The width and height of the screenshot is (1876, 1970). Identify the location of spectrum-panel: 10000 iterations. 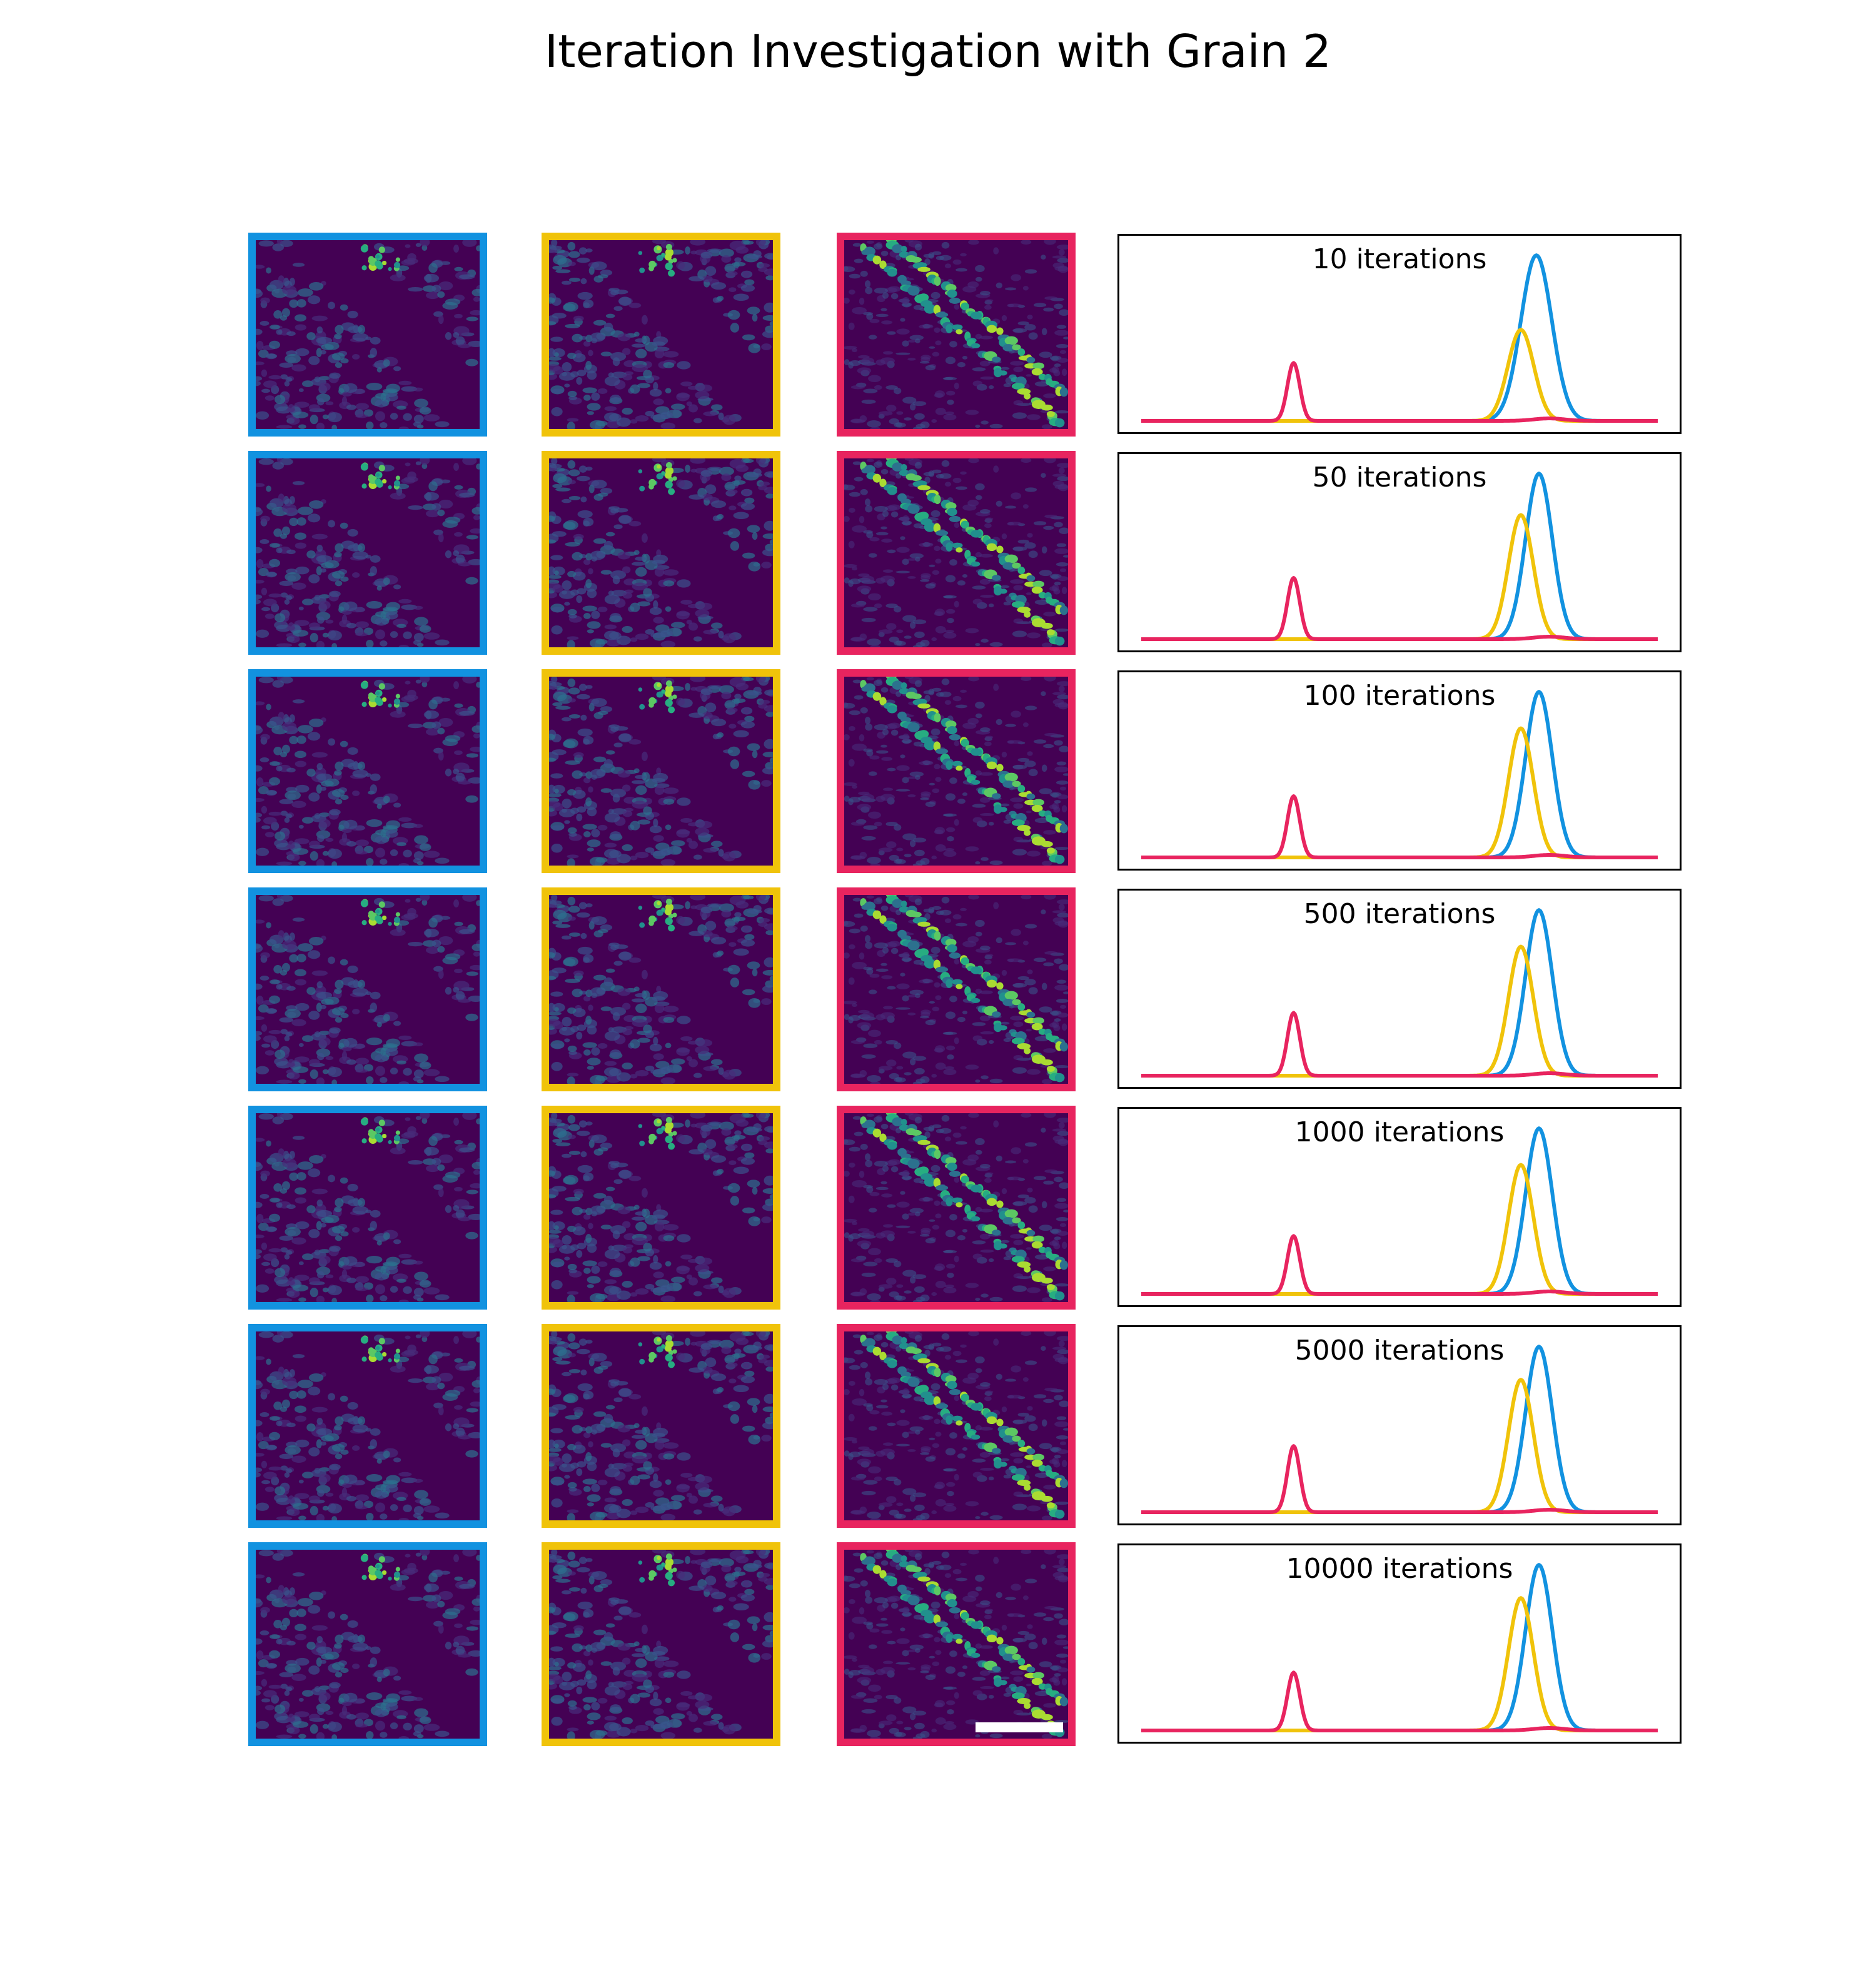
(1399, 1643).